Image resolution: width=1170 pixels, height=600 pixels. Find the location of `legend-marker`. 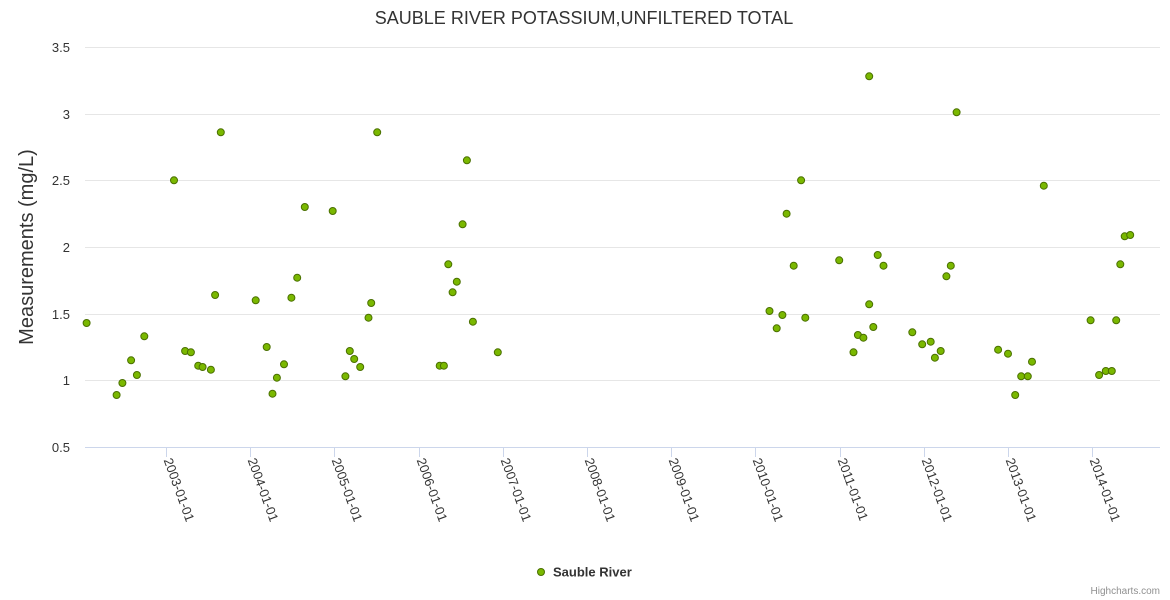

legend-marker is located at coordinates (541, 572).